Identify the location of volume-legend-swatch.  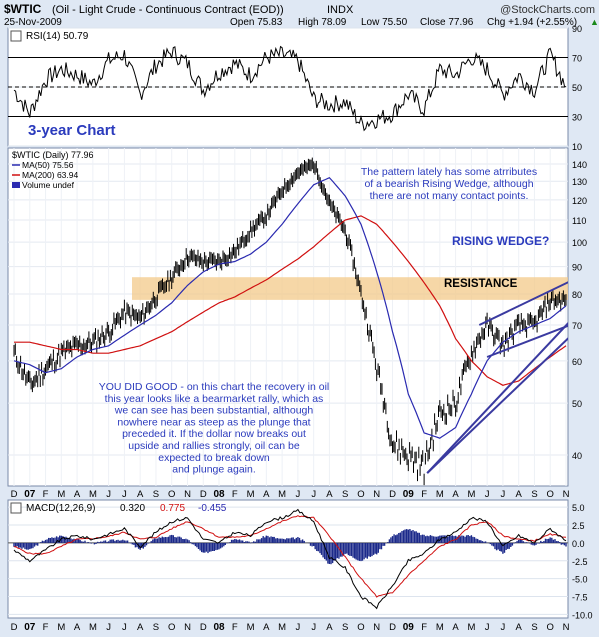
(16, 185).